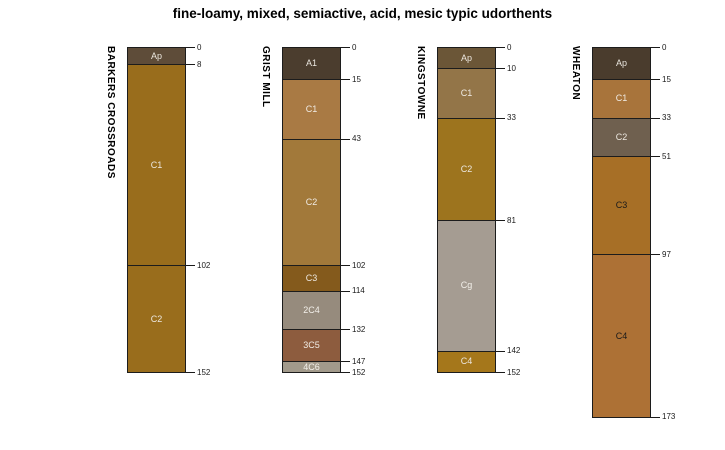 The width and height of the screenshot is (725, 450). Describe the element at coordinates (356, 139) in the screenshot. I see `depth-tick-label: 43` at that location.